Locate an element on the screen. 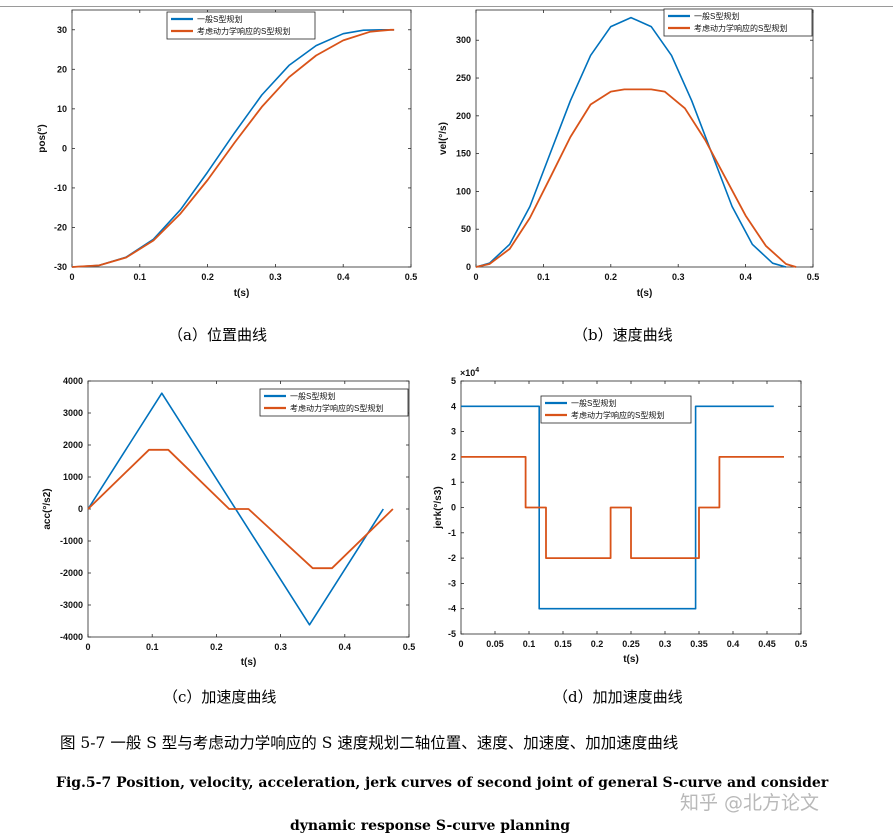 The width and height of the screenshot is (893, 840). y-tick-label: 300 is located at coordinates (463, 40).